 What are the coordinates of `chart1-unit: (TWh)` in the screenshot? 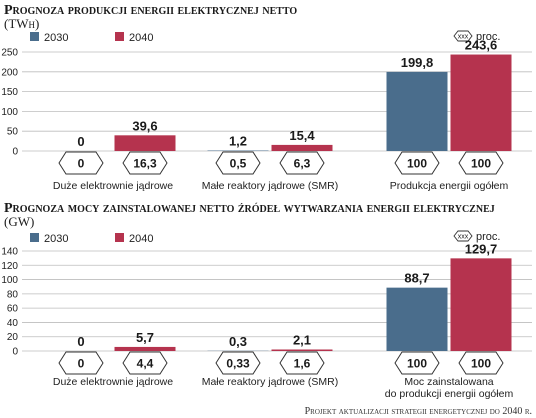 It's located at (21, 23).